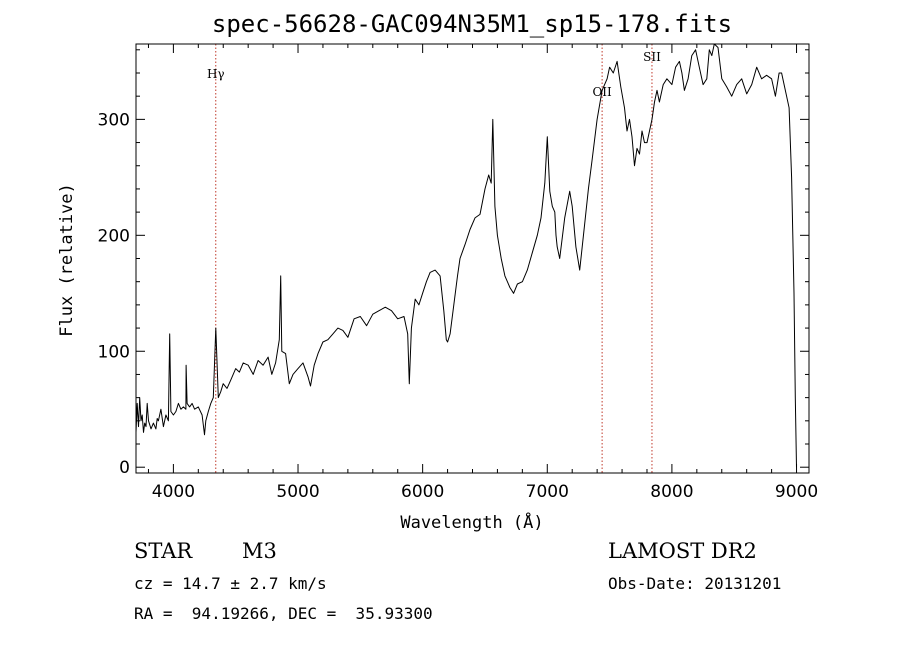 The image size is (900, 649). I want to click on x-tick-label: 7000, so click(547, 492).